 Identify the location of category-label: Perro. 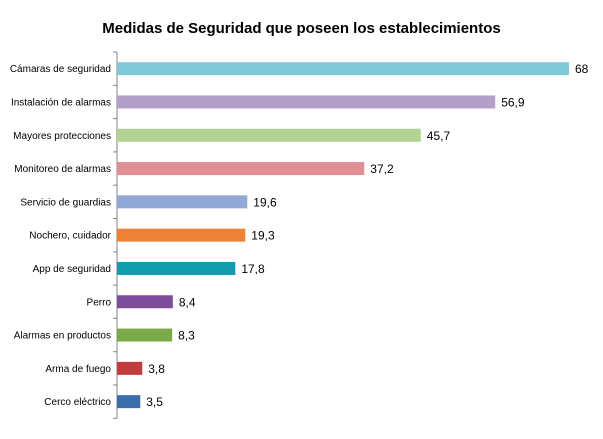
(99, 302).